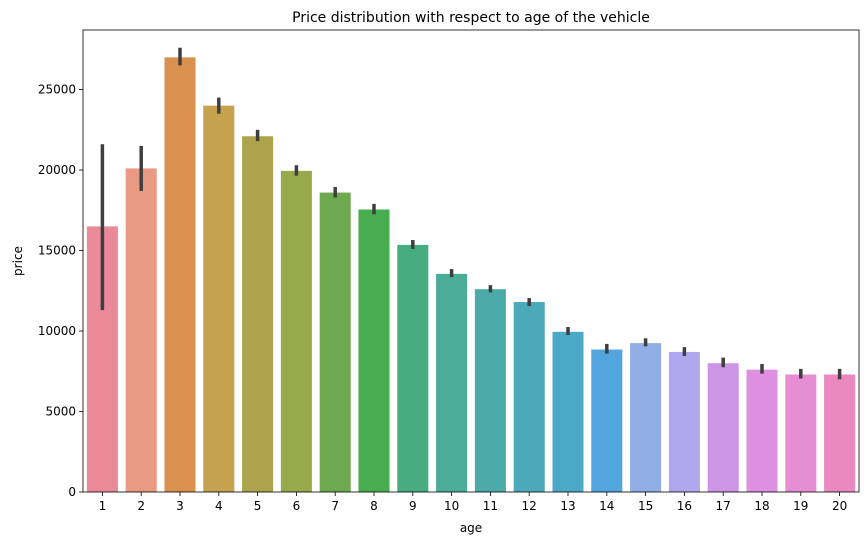 This screenshot has height=545, width=868. Describe the element at coordinates (723, 506) in the screenshot. I see `x-tick-label: 17` at that location.